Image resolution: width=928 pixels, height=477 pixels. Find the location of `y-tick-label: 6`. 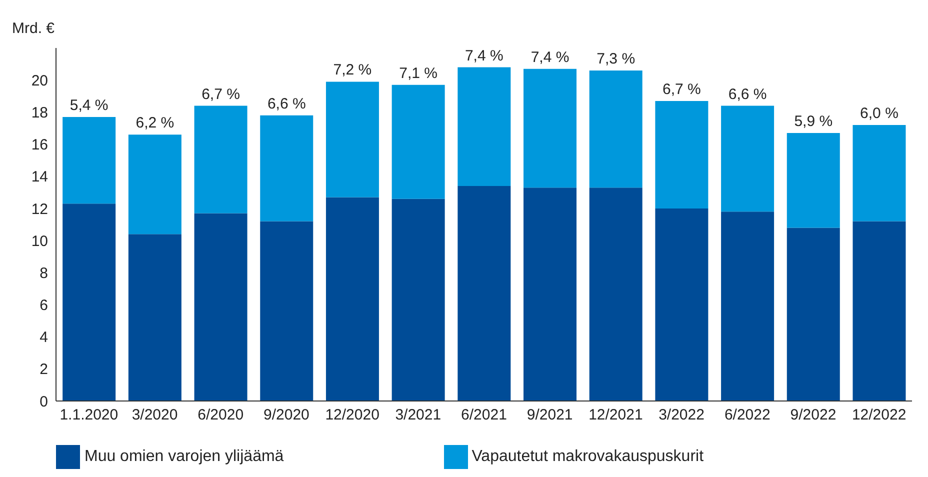

y-tick-label: 6 is located at coordinates (44, 305).